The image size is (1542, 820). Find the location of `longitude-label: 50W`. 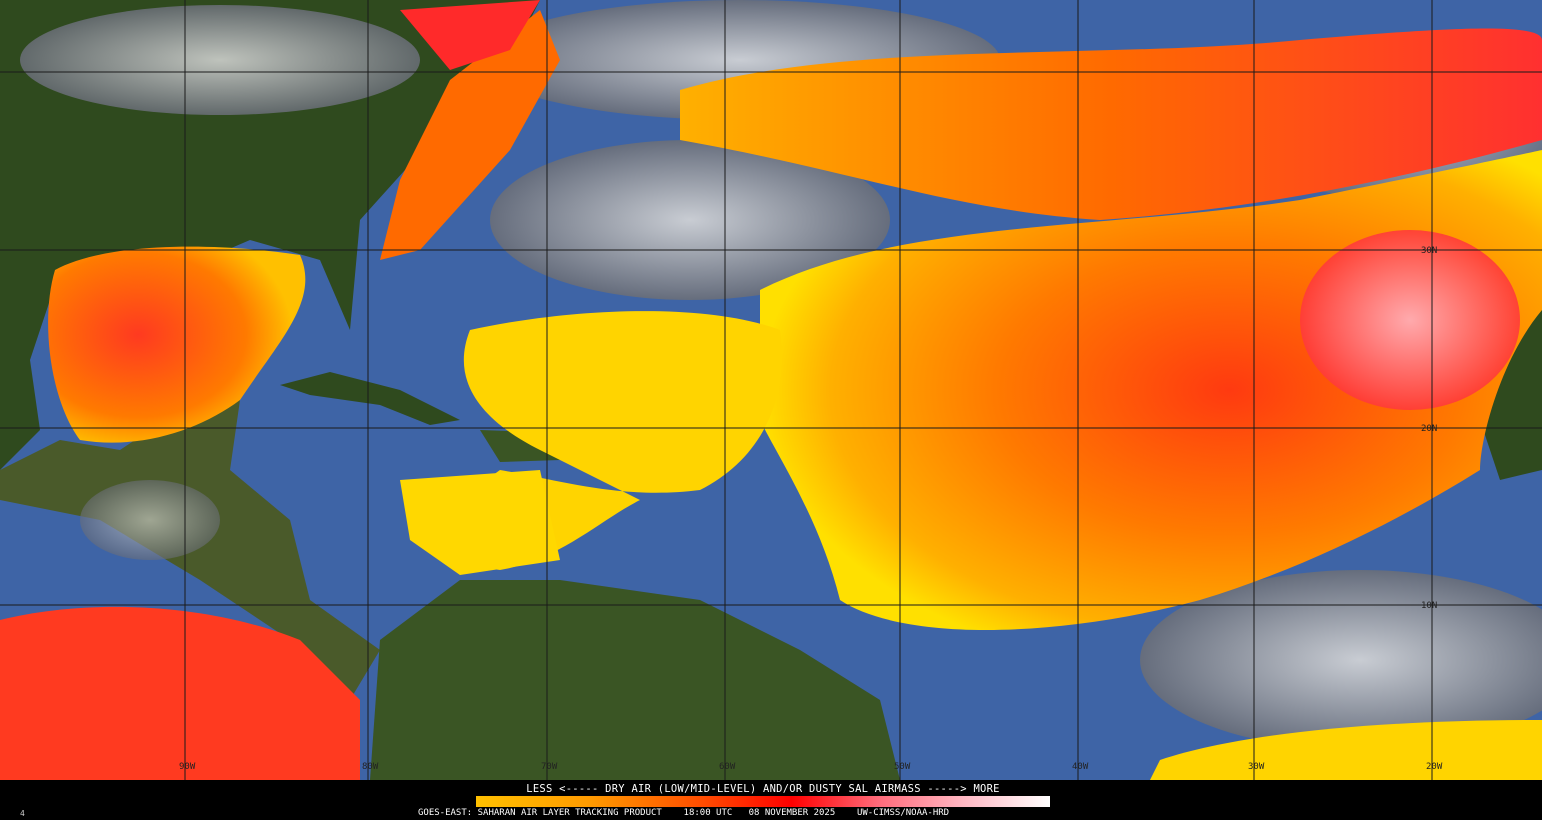

longitude-label: 50W is located at coordinates (902, 767).